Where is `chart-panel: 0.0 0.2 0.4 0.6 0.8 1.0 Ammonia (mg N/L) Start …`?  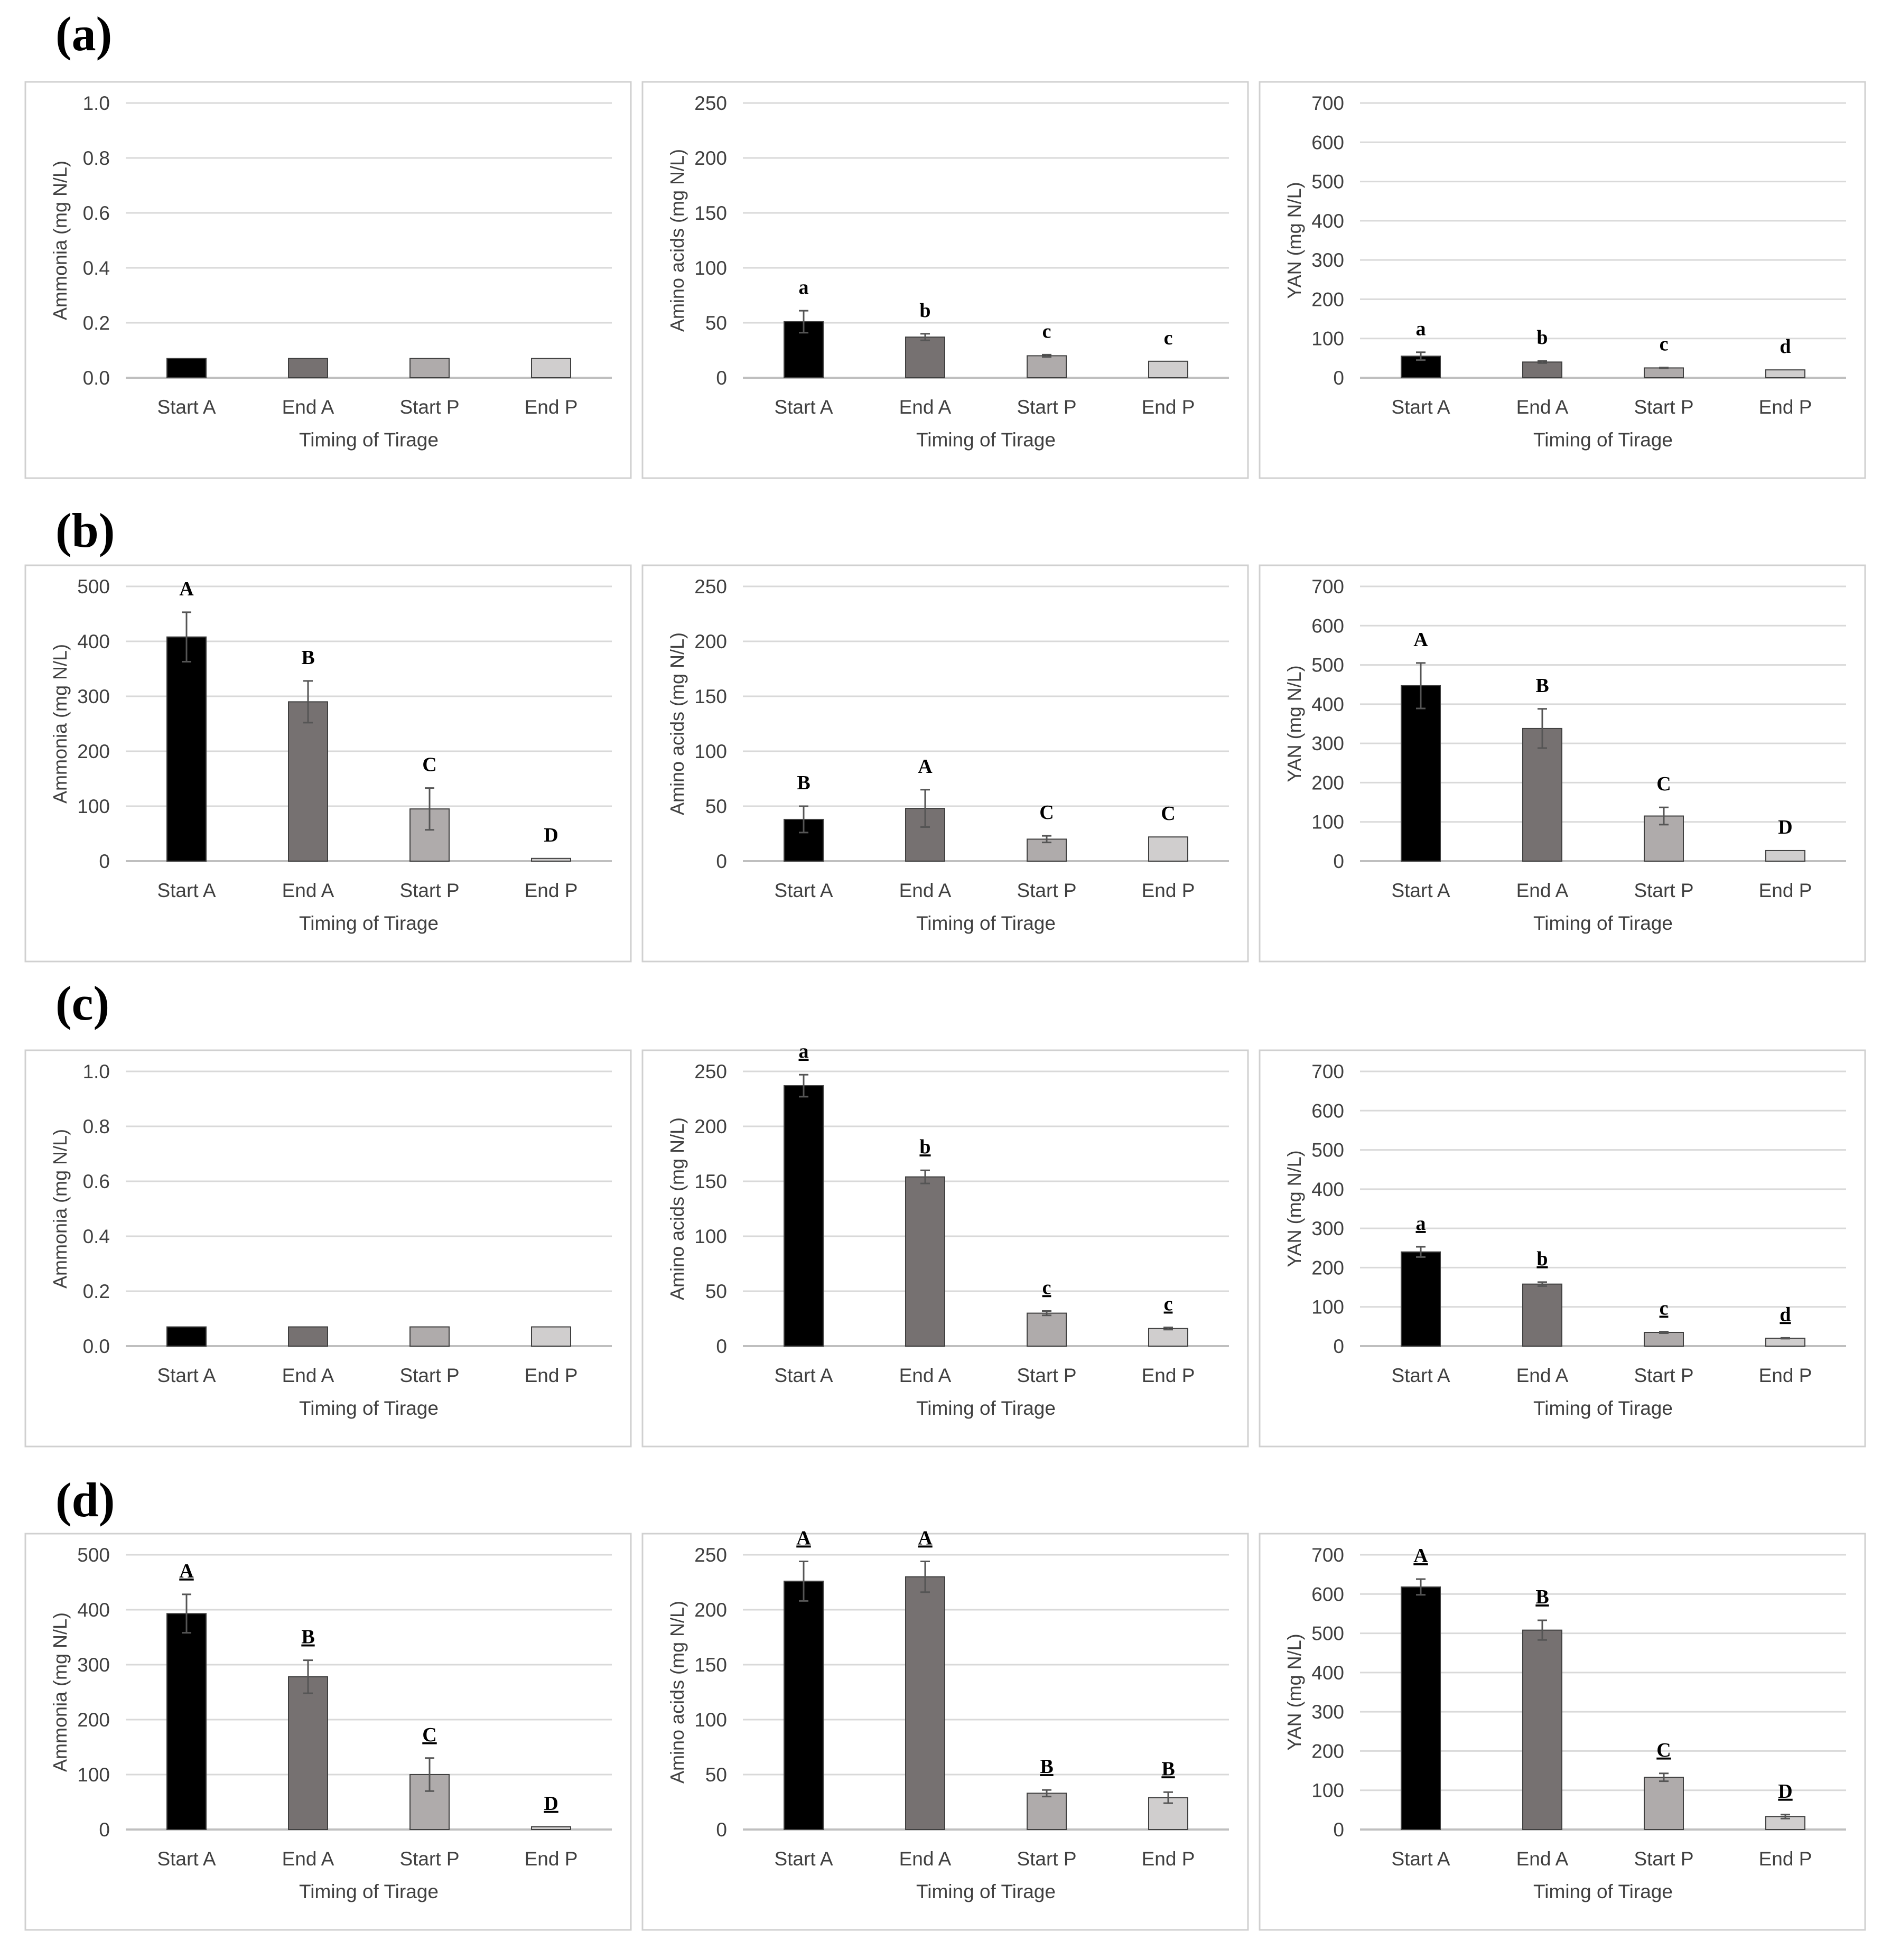
chart-panel: 0.0 0.2 0.4 0.6 0.8 1.0 Ammonia (mg N/L) Start … is located at coordinates (328, 1248).